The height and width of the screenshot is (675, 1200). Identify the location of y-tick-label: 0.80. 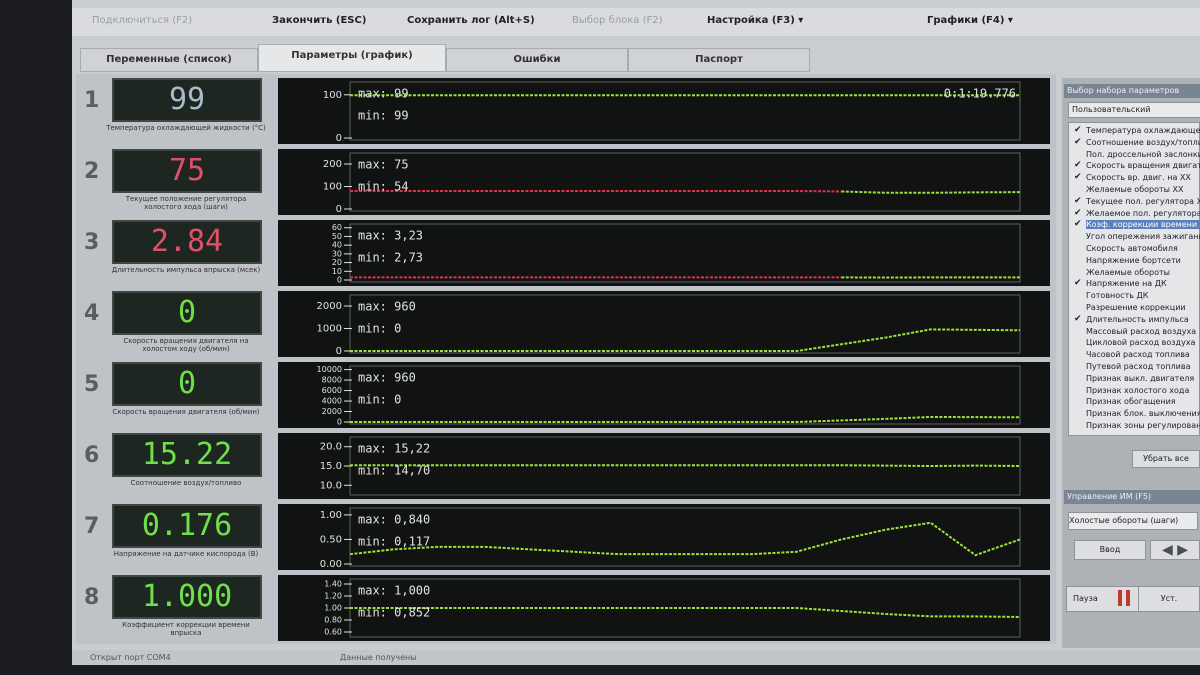
(333, 620).